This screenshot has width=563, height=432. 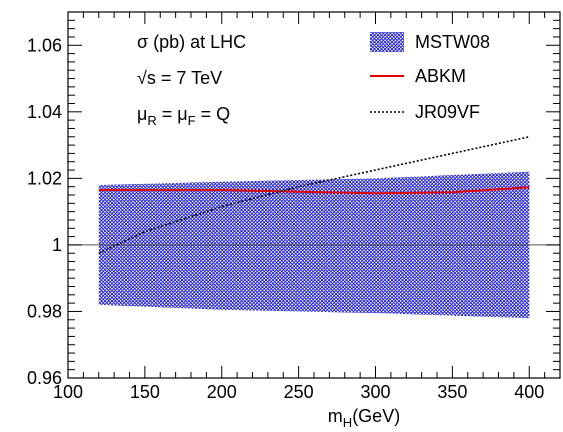 What do you see at coordinates (299, 392) in the screenshot?
I see `x-tick-label: 250` at bounding box center [299, 392].